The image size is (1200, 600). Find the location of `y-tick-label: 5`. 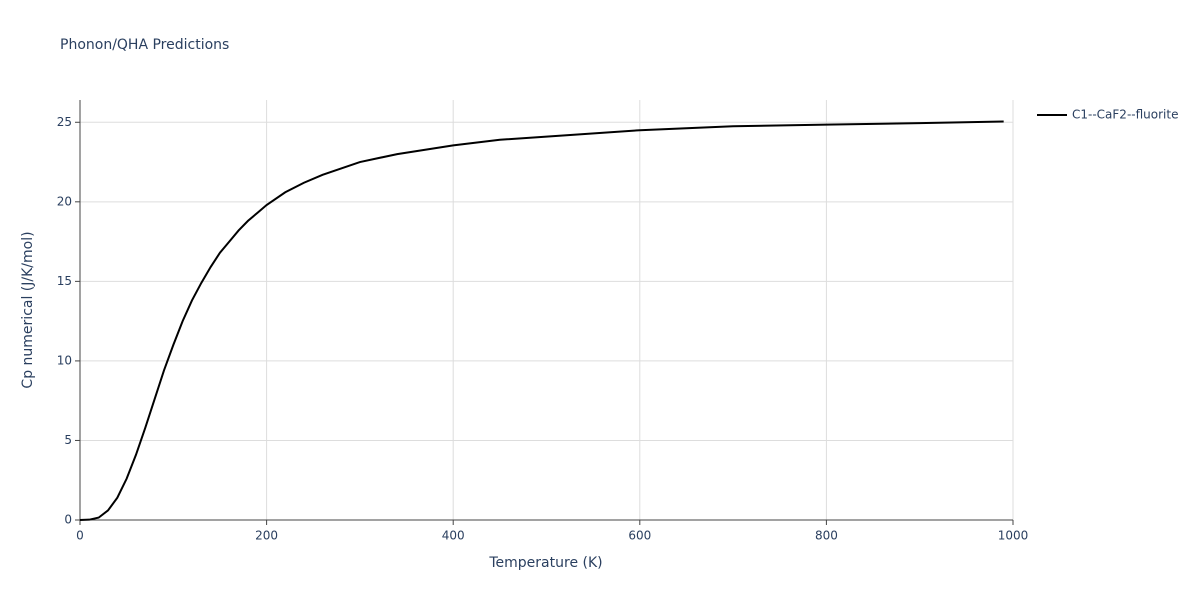

y-tick-label: 5 is located at coordinates (68, 440).